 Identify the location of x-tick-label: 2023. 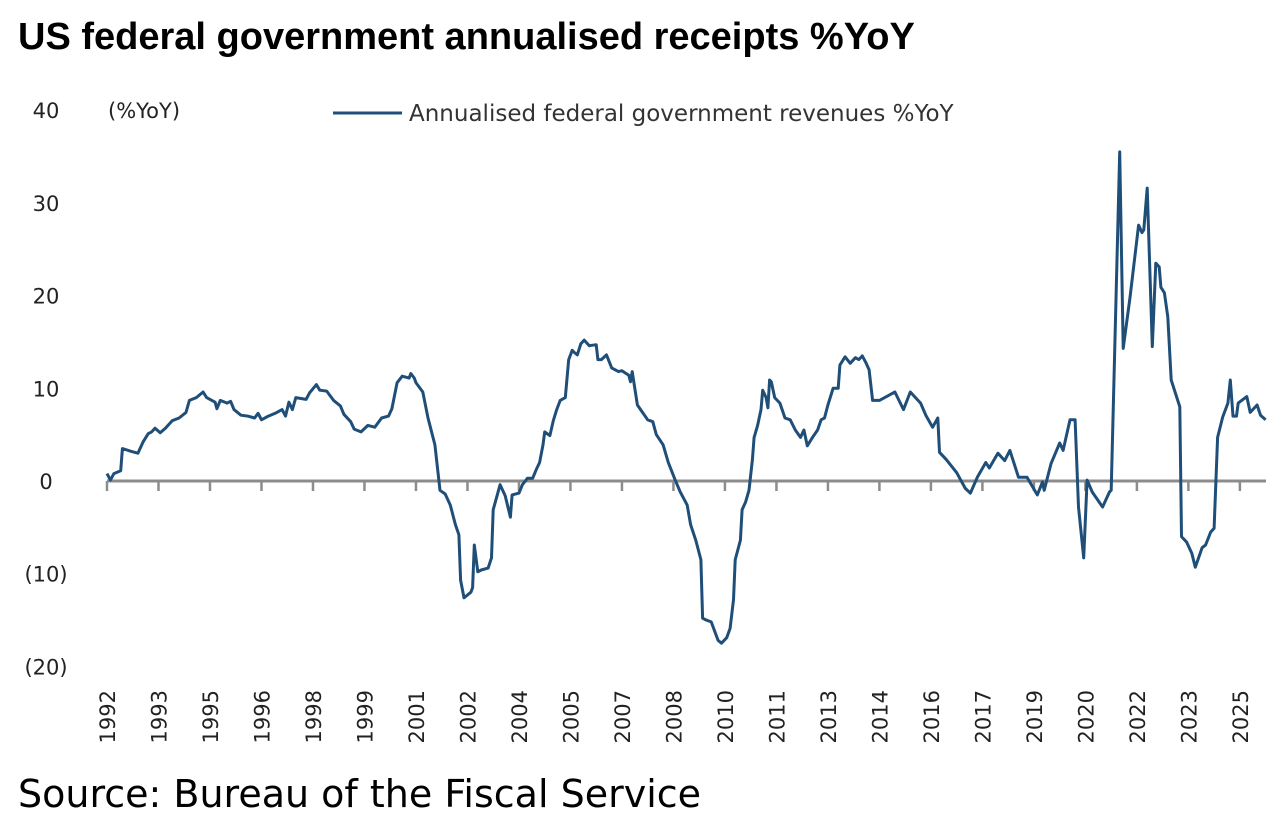
(1189, 716).